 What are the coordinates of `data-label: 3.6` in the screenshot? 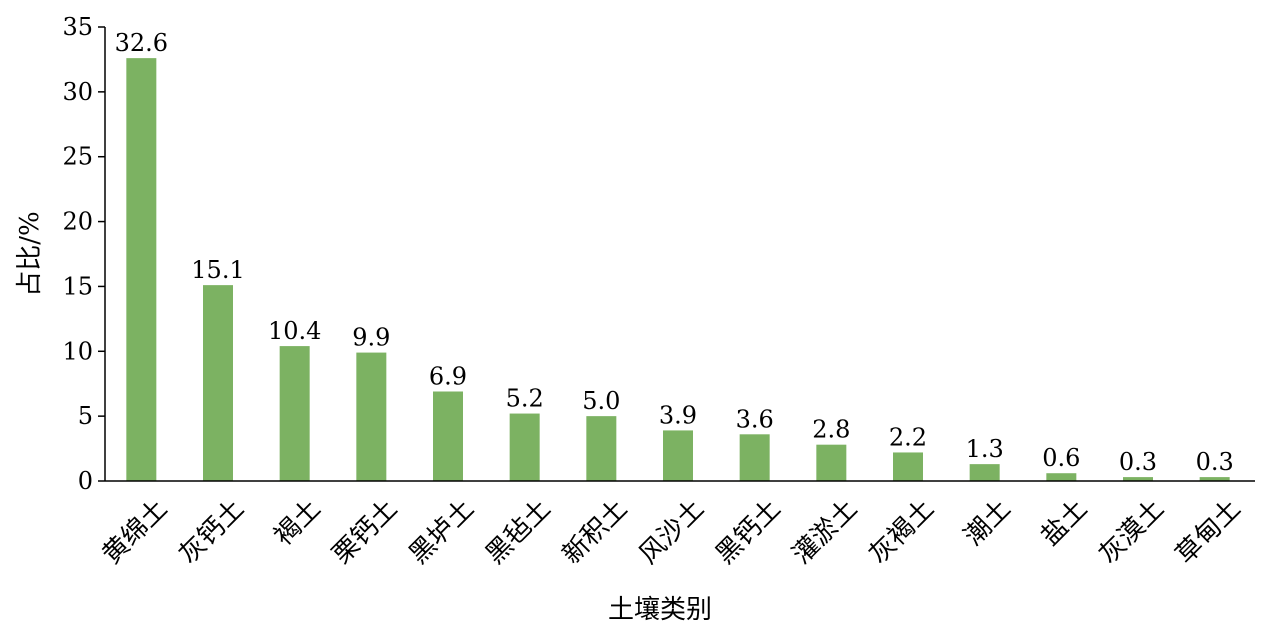 It's located at (755, 419).